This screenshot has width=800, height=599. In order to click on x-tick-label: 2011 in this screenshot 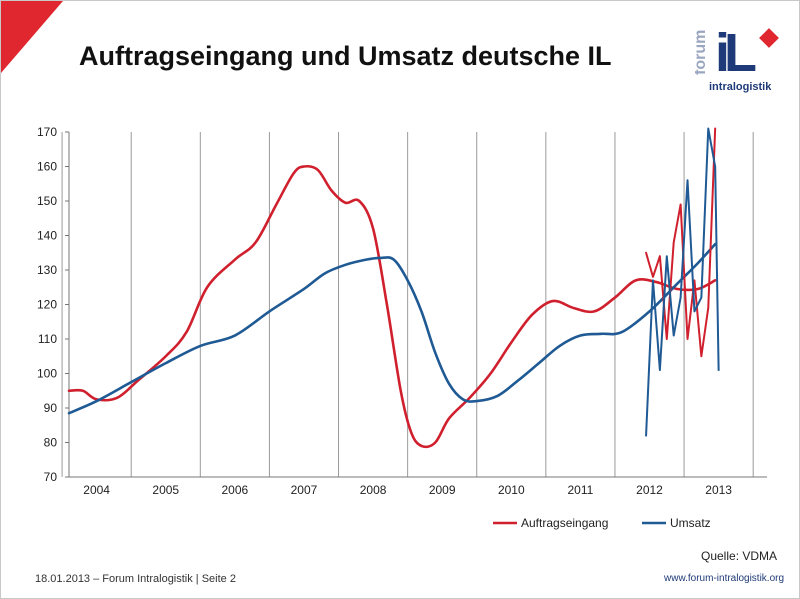, I will do `click(580, 490)`.